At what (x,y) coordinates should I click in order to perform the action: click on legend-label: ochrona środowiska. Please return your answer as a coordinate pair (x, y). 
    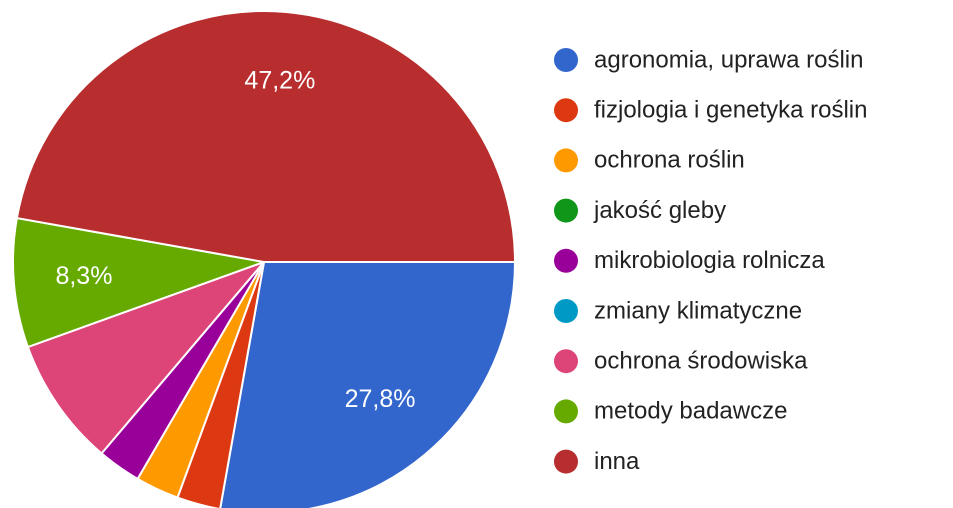
    Looking at the image, I should click on (701, 361).